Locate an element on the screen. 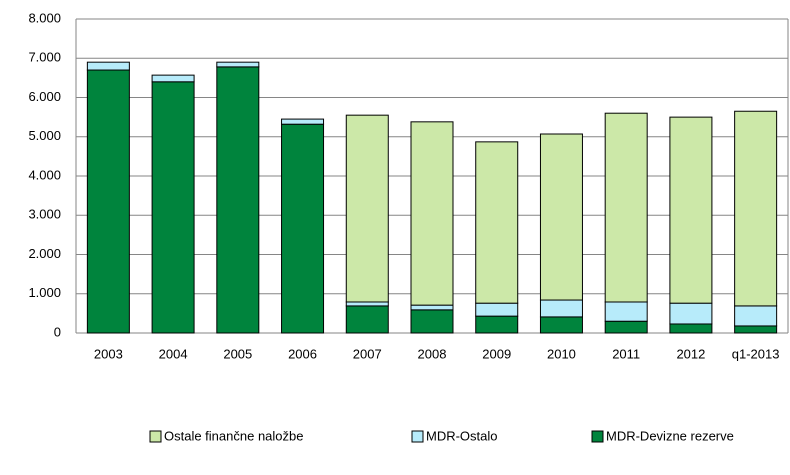  y-tick-label: 7.000 is located at coordinates (44, 57).